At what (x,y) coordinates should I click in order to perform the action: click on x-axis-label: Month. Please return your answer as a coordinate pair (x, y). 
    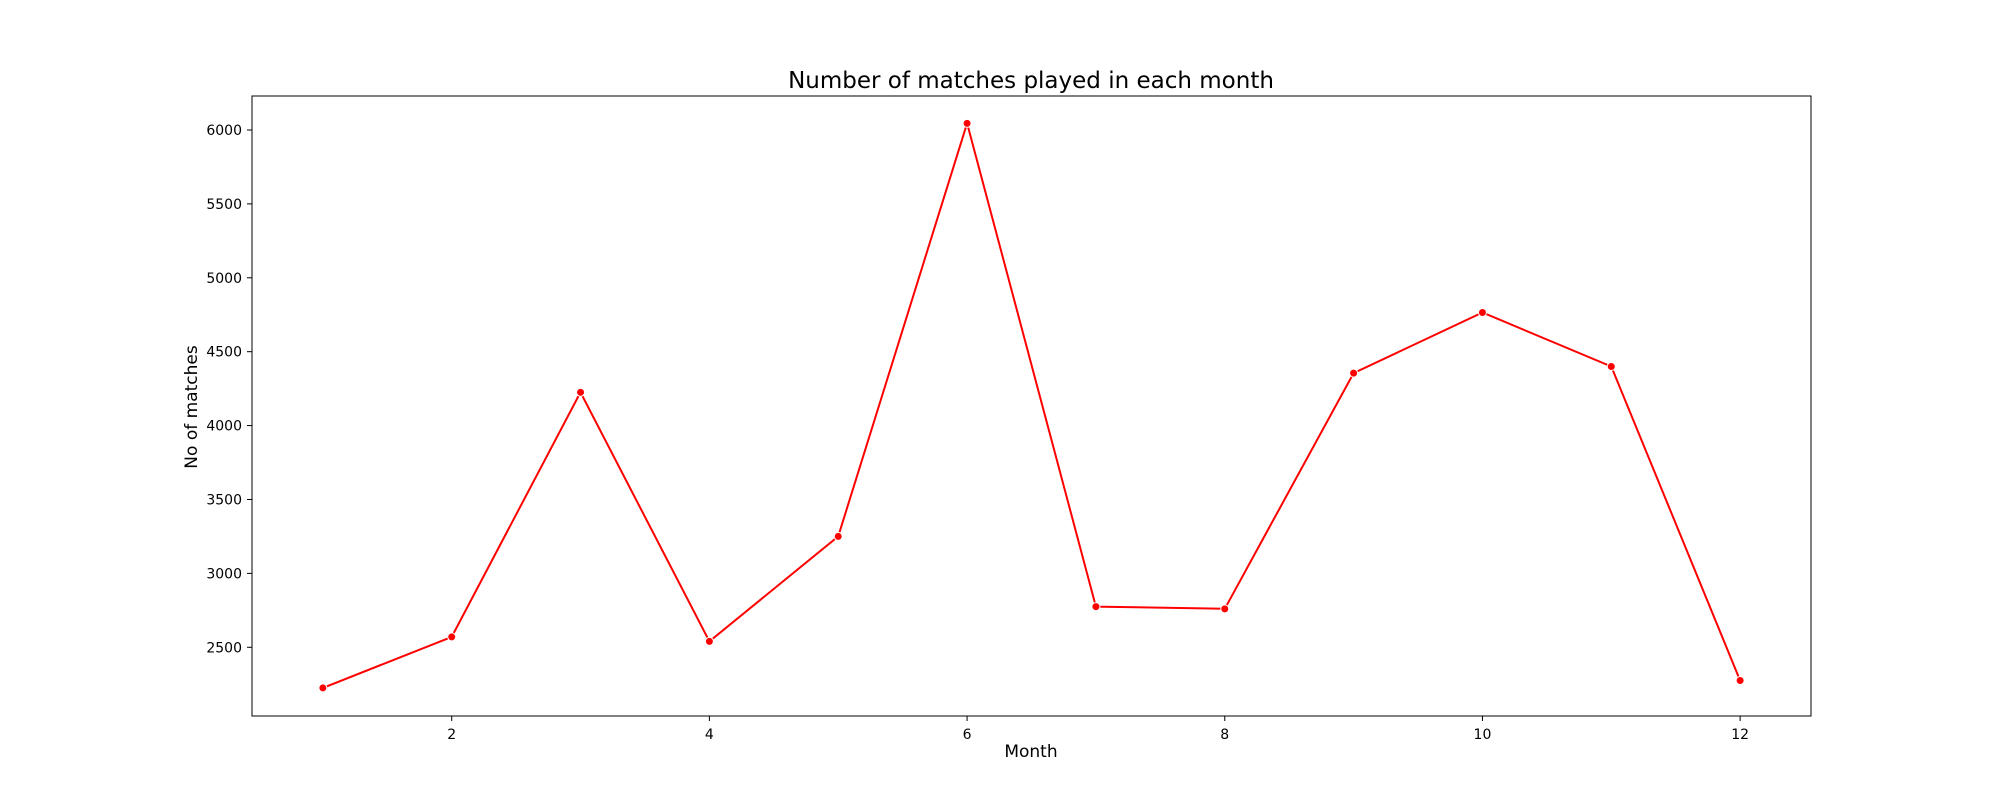
    Looking at the image, I should click on (1030, 752).